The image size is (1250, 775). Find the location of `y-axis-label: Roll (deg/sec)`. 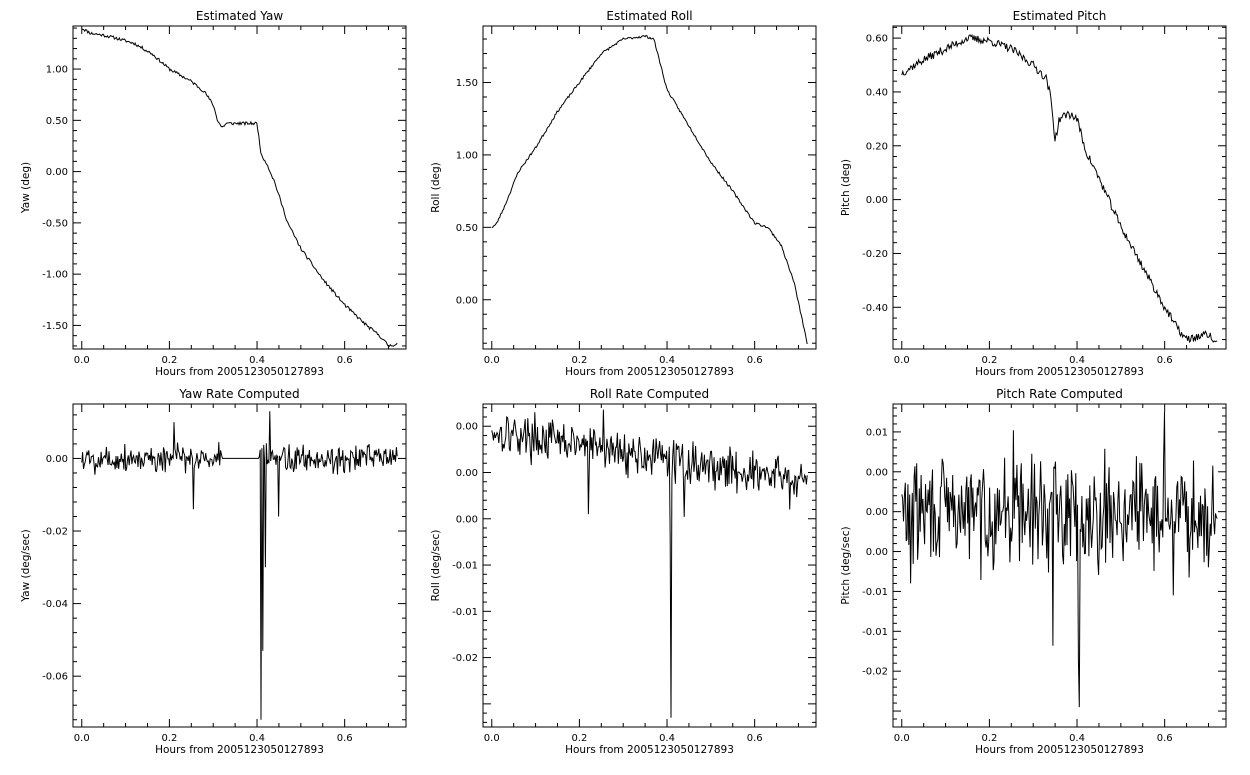

y-axis-label: Roll (deg/sec) is located at coordinates (436, 566).